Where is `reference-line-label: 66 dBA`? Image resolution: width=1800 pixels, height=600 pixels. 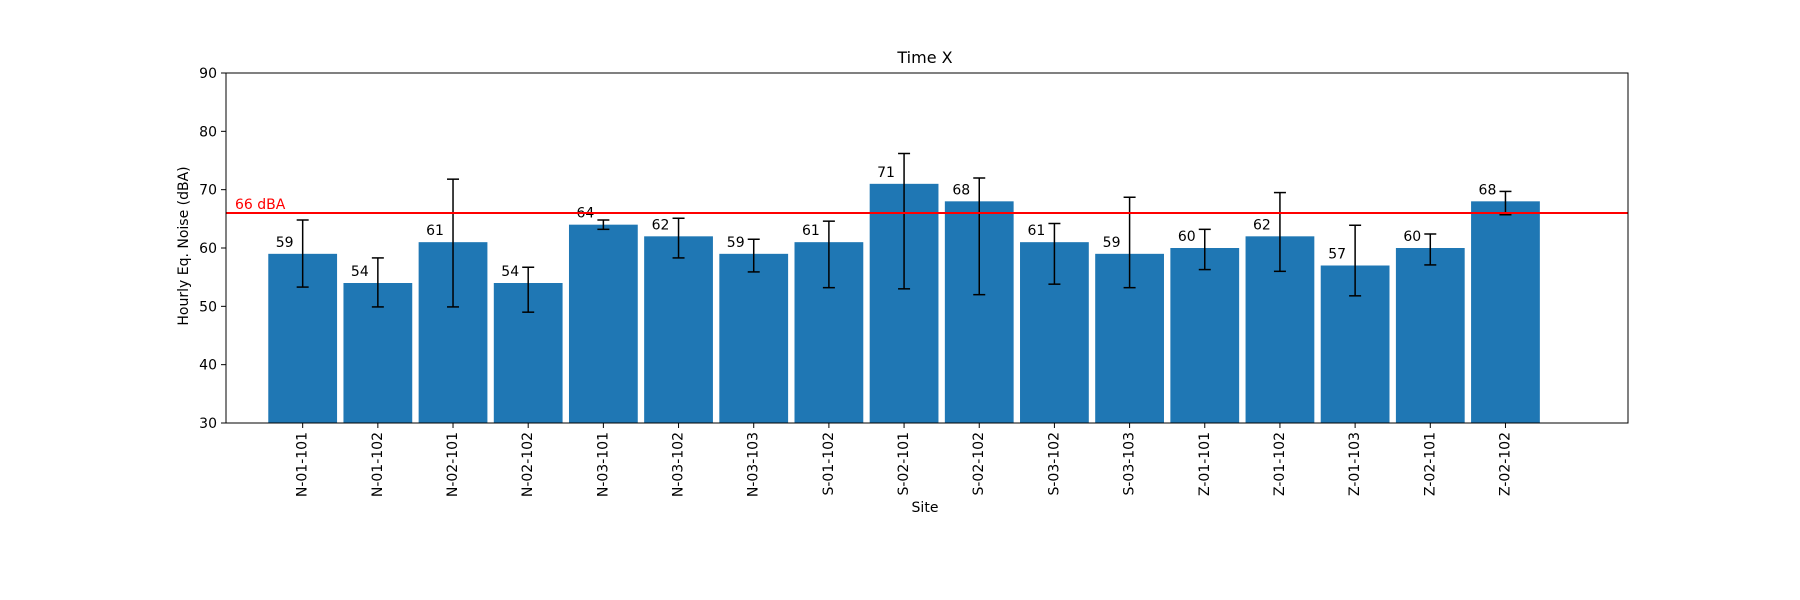
reference-line-label: 66 dBA is located at coordinates (260, 205).